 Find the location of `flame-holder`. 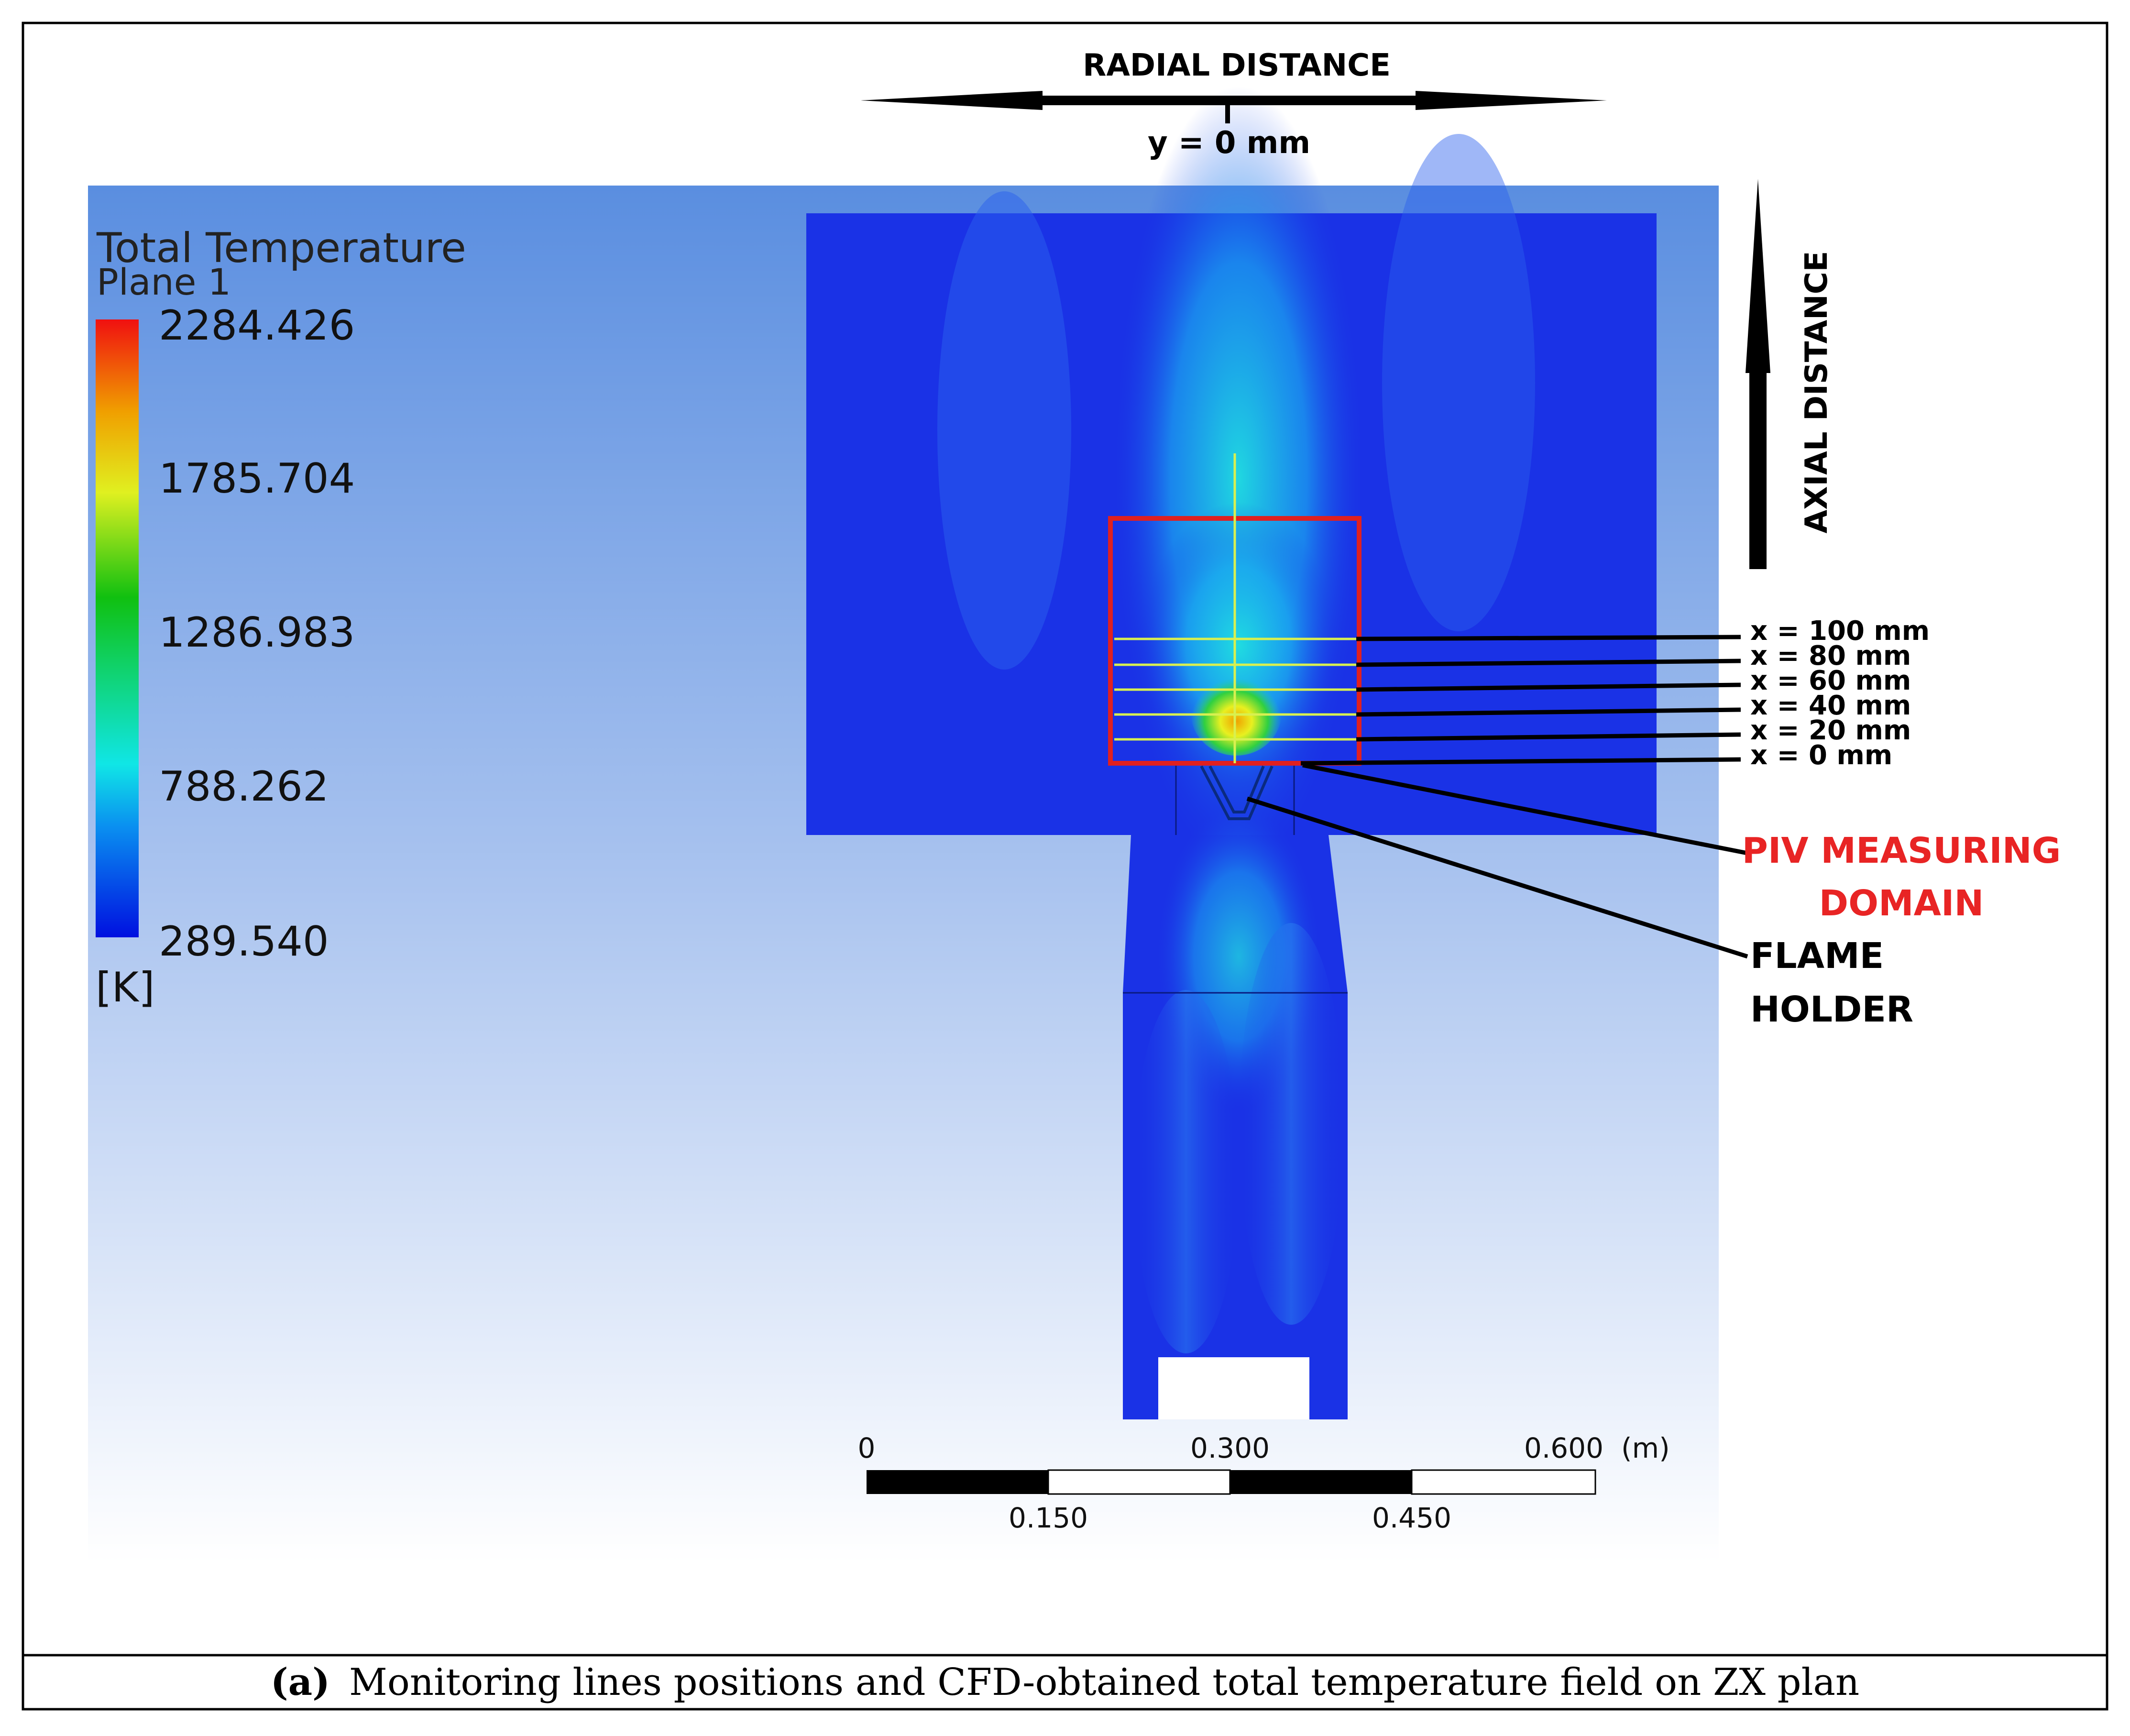

flame-holder is located at coordinates (1237, 792).